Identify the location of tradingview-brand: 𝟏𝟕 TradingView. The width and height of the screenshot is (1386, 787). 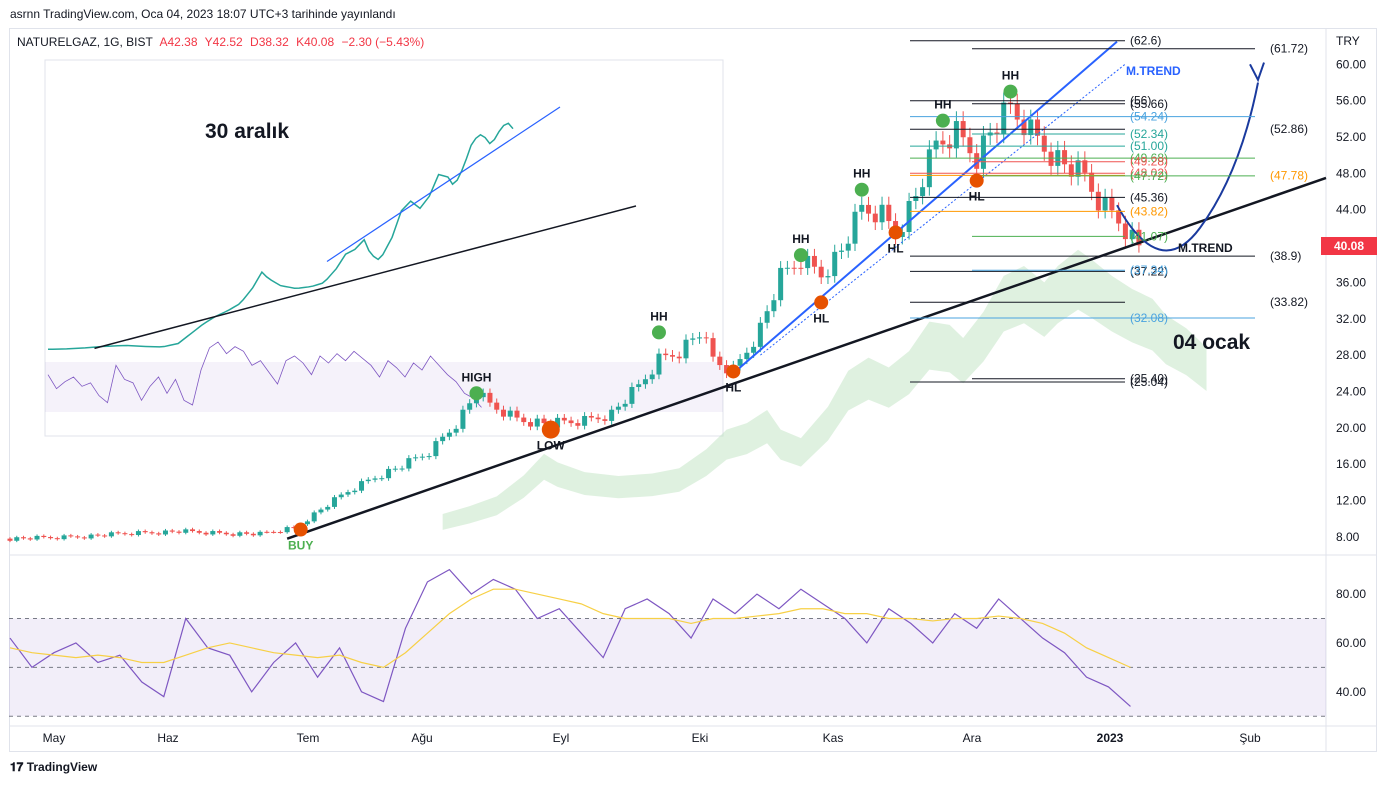
(53, 767).